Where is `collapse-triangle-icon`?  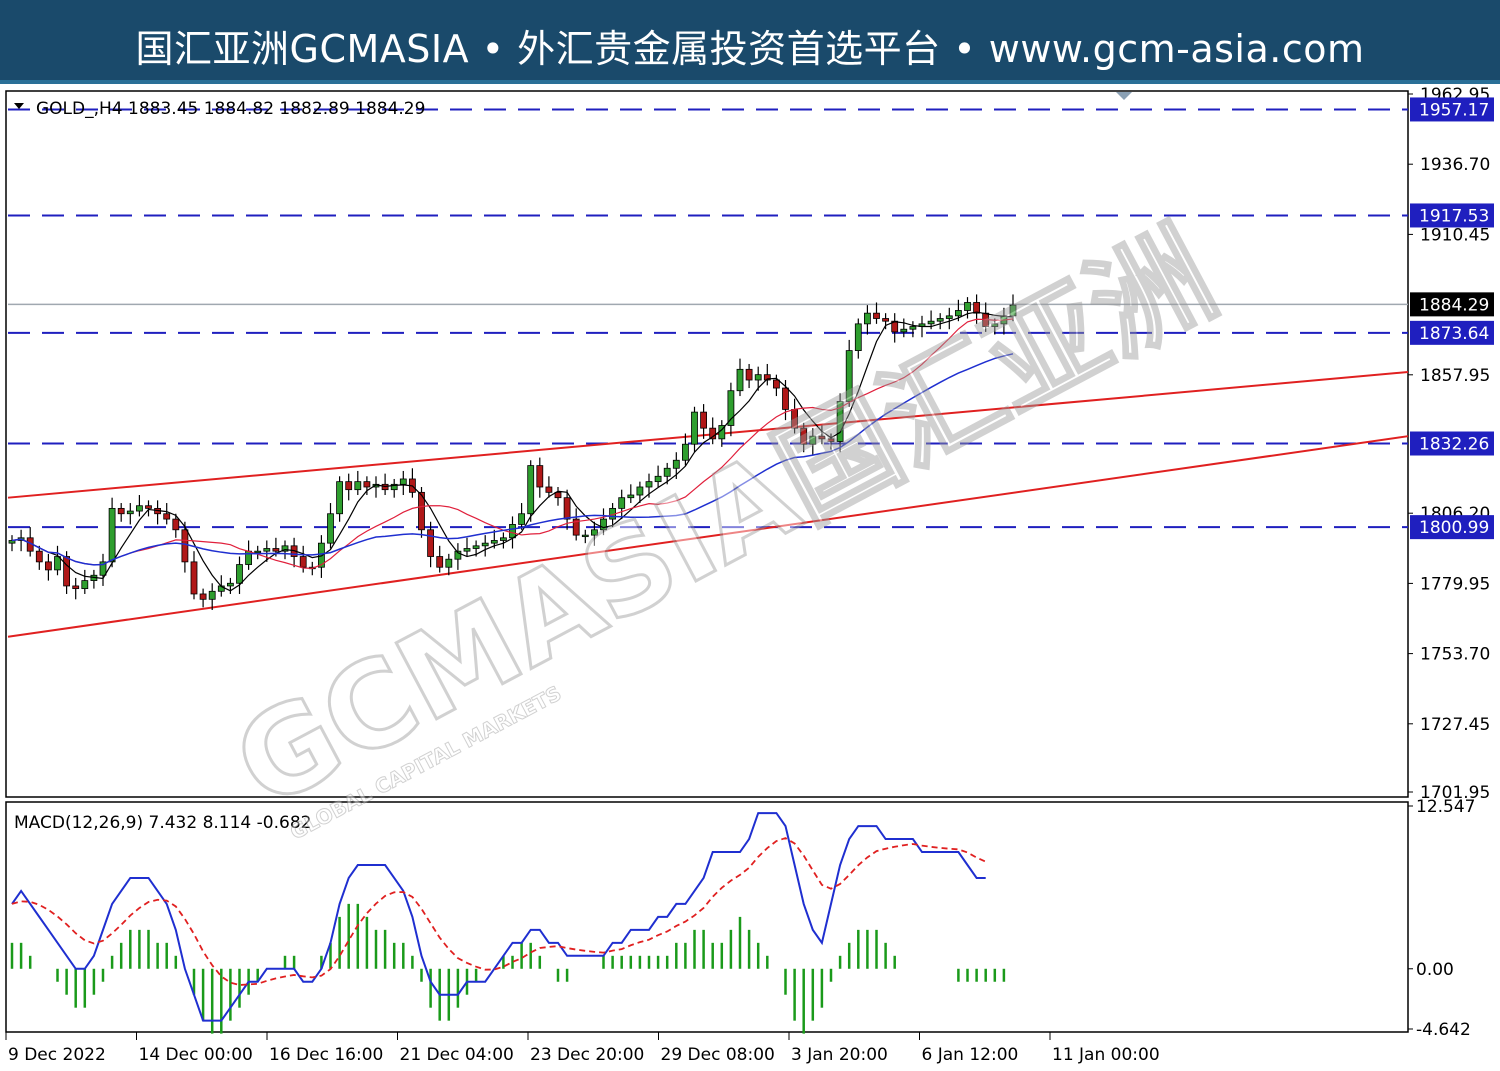
collapse-triangle-icon is located at coordinates (19, 106).